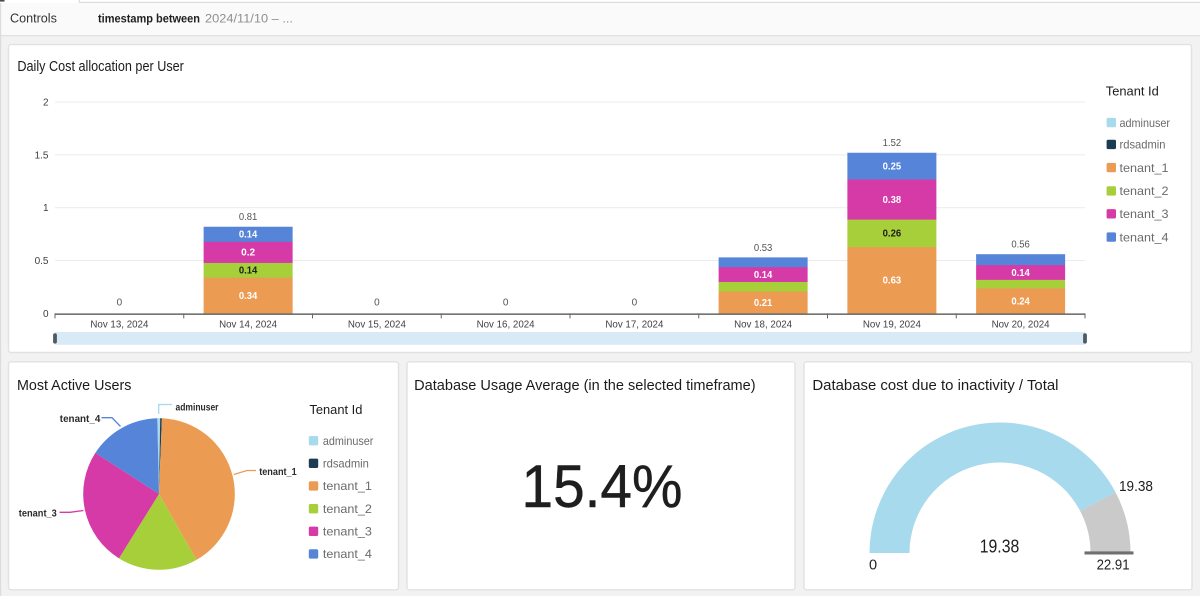 Image resolution: width=1200 pixels, height=596 pixels. I want to click on svg-text: 0.24, so click(1020, 301).